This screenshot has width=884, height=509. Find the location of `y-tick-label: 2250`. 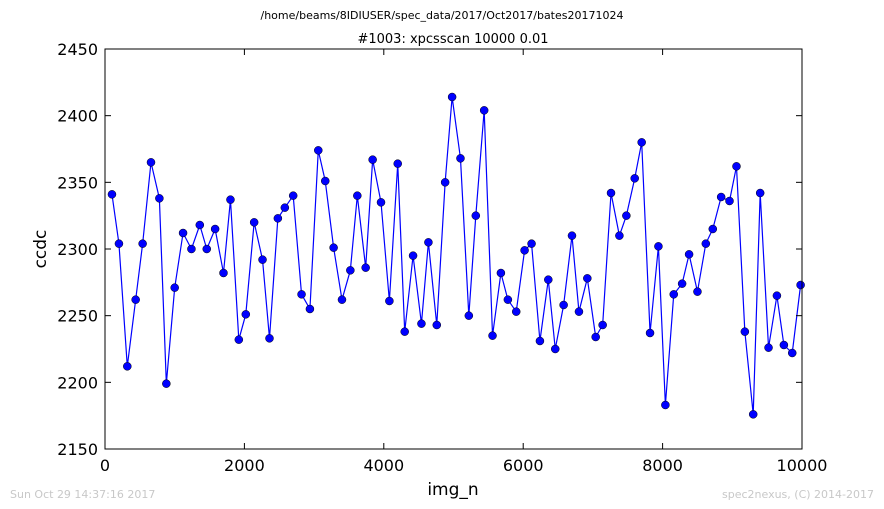

y-tick-label: 2250 is located at coordinates (77, 316).